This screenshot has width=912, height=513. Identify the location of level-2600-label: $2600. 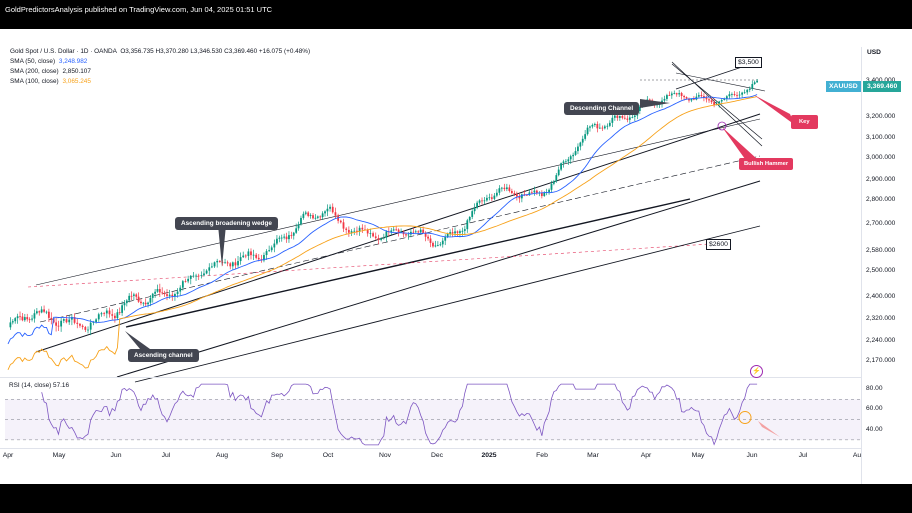
(718, 244).